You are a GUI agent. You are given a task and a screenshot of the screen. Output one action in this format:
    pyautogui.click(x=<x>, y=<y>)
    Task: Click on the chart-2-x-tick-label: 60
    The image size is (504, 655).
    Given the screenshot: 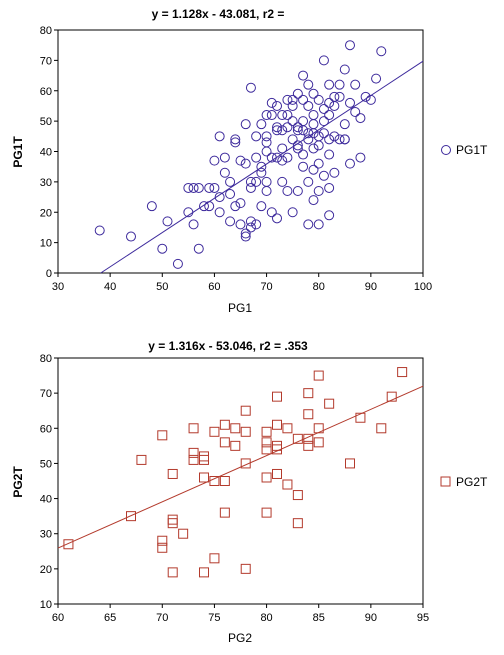 What is the action you would take?
    pyautogui.click(x=58, y=618)
    